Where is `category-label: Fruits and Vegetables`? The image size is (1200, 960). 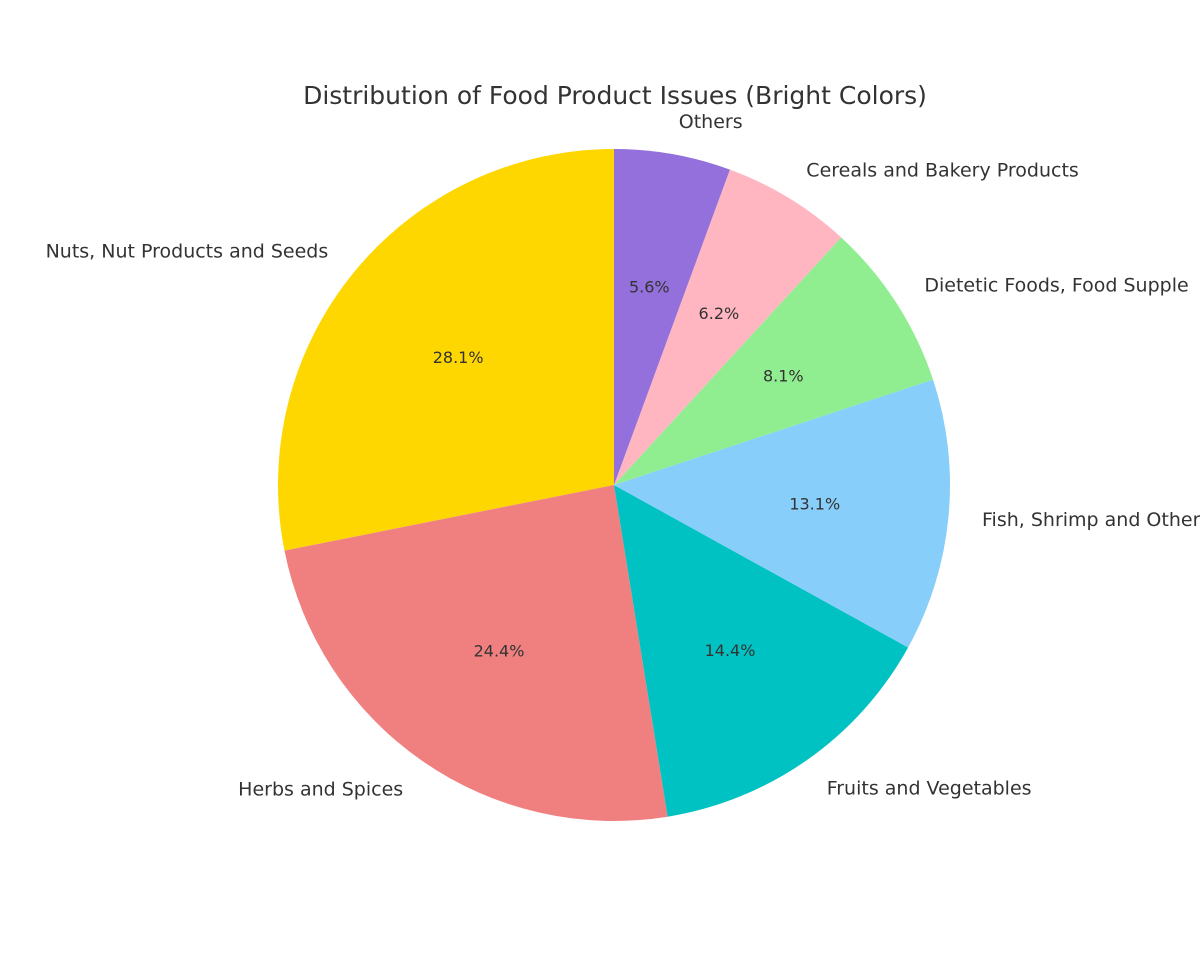 category-label: Fruits and Vegetables is located at coordinates (929, 788).